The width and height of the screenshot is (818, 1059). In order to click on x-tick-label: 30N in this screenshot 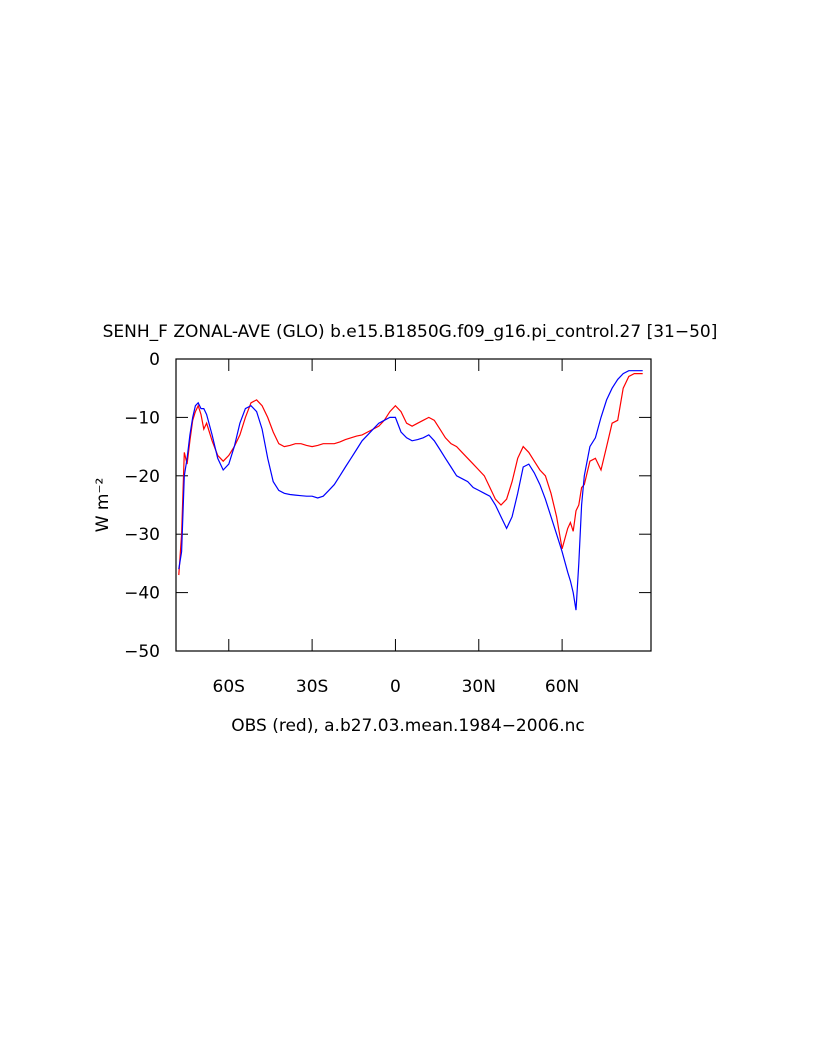, I will do `click(479, 687)`.